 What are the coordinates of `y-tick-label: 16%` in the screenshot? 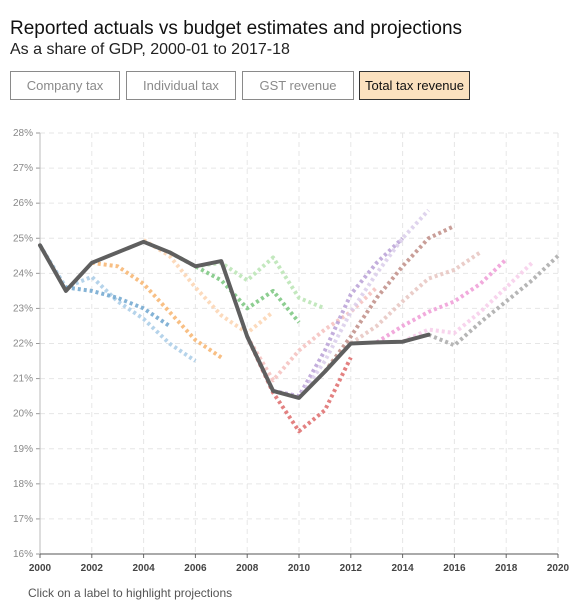 It's located at (23, 554).